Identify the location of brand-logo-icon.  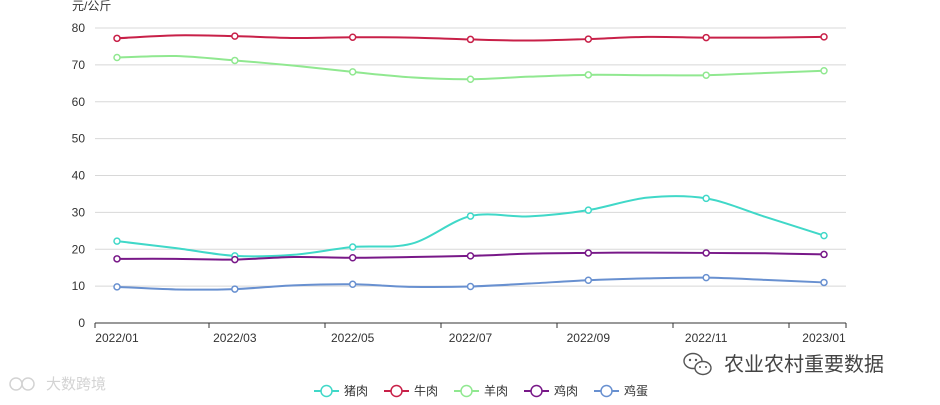
(22, 384).